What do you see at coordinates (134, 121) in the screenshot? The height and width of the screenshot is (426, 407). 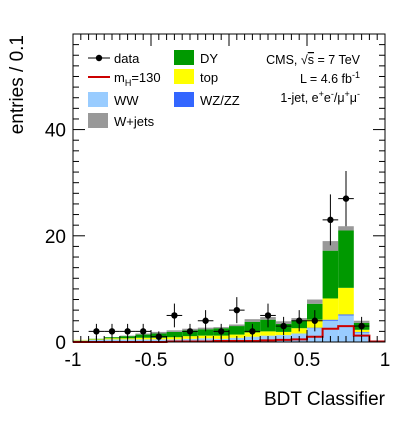 I see `legend-label-w-jets: W+jets` at bounding box center [134, 121].